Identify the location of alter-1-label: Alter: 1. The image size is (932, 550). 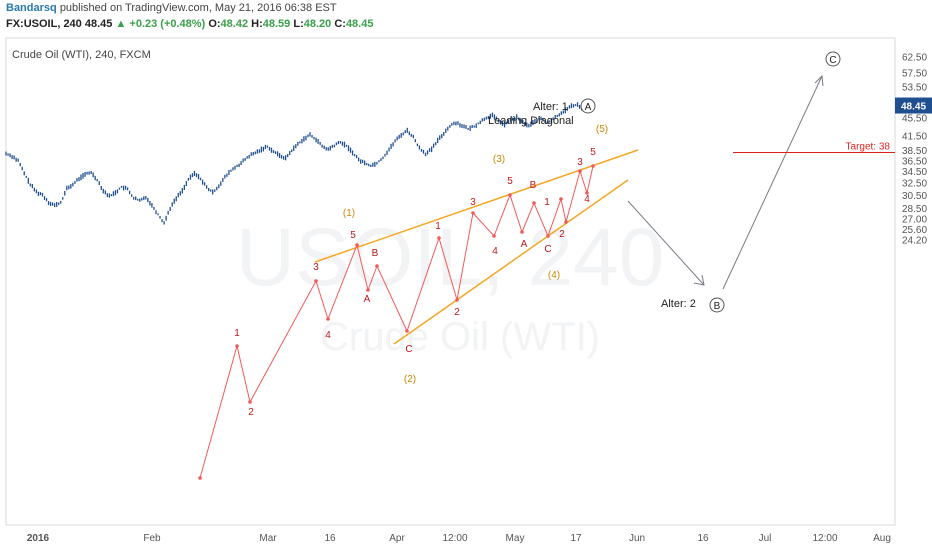
(550, 107).